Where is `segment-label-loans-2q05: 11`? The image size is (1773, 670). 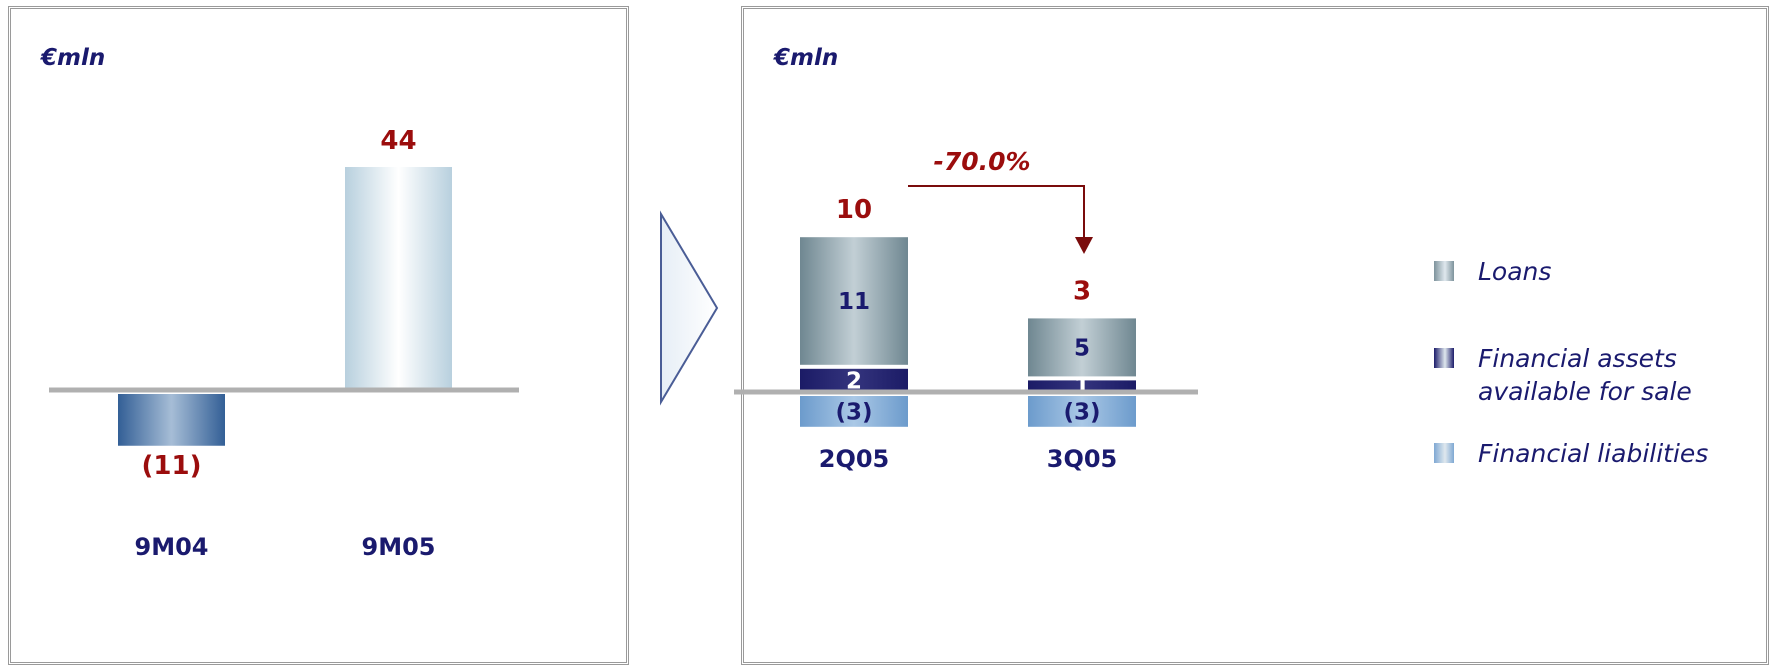
segment-label-loans-2q05: 11 is located at coordinates (854, 302).